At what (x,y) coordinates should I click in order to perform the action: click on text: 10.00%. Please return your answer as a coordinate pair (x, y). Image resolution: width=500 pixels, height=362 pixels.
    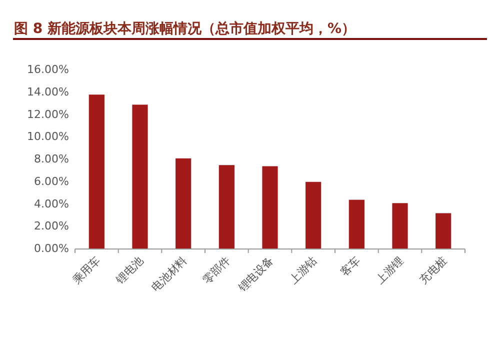
    Looking at the image, I should click on (48, 137).